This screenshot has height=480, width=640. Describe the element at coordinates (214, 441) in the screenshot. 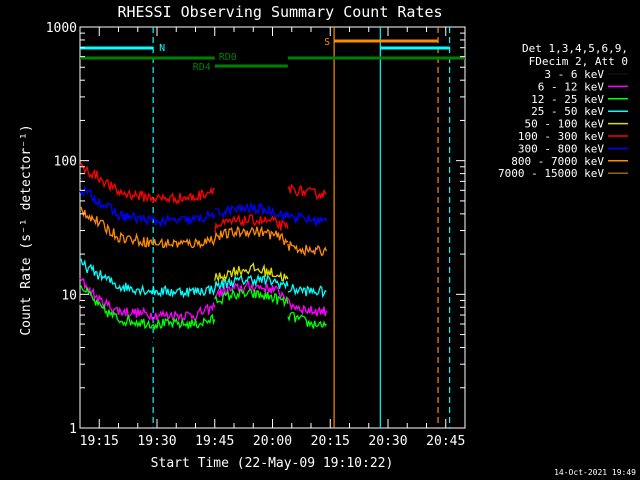

I see `x-tick-label: 19:45` at that location.